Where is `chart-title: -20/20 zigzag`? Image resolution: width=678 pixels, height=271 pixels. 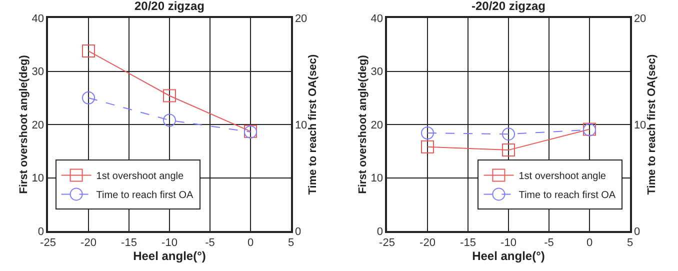 chart-title: -20/20 zigzag is located at coordinates (508, 6).